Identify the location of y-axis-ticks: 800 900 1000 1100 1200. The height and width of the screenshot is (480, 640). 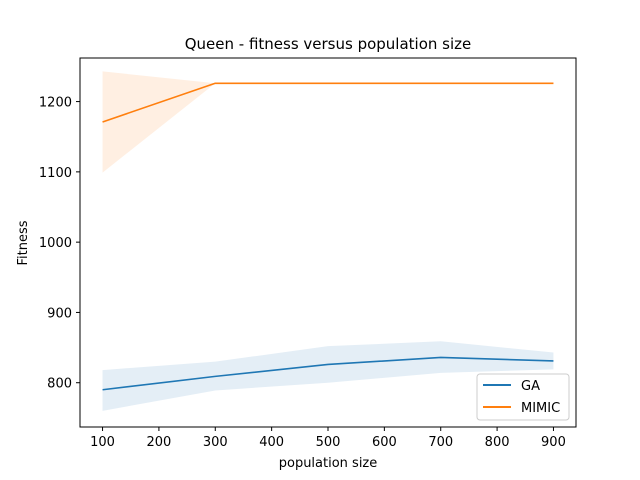
(59, 244).